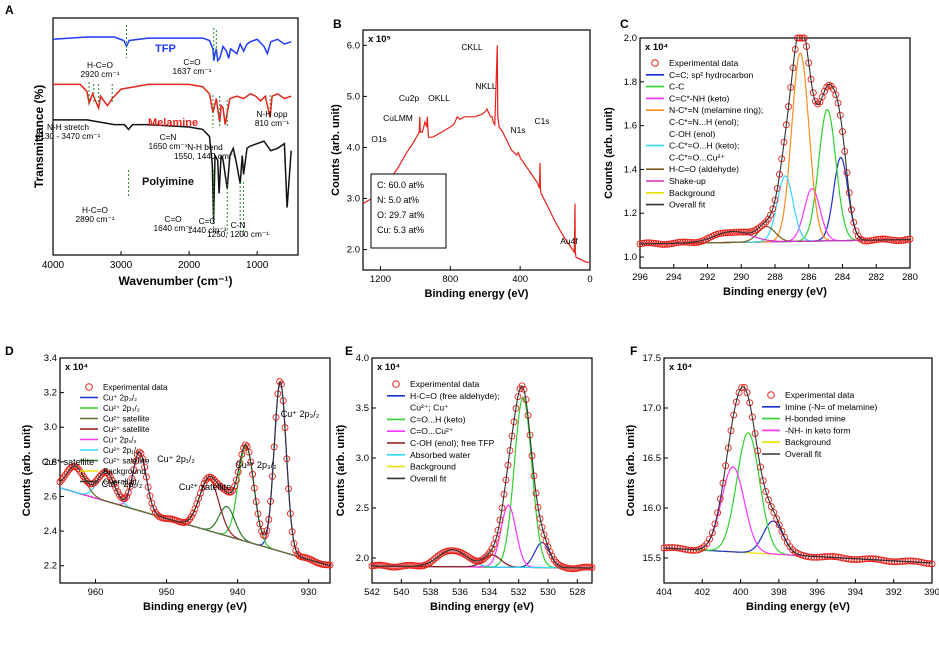  What do you see at coordinates (704, 122) in the screenshot?
I see `legend-label: C-C*=N...H (enol);` at bounding box center [704, 122].